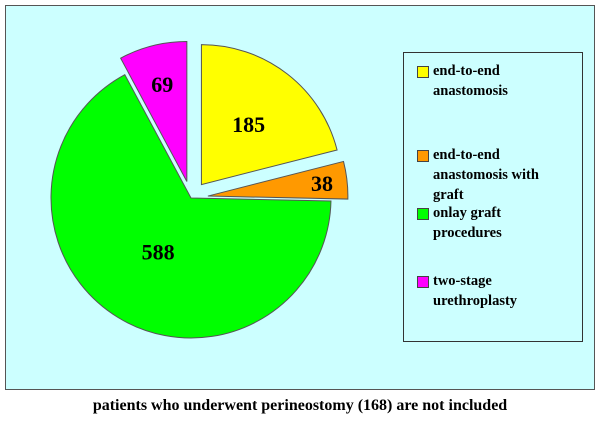 This screenshot has width=600, height=425. I want to click on slice-value-label: 588, so click(158, 252).